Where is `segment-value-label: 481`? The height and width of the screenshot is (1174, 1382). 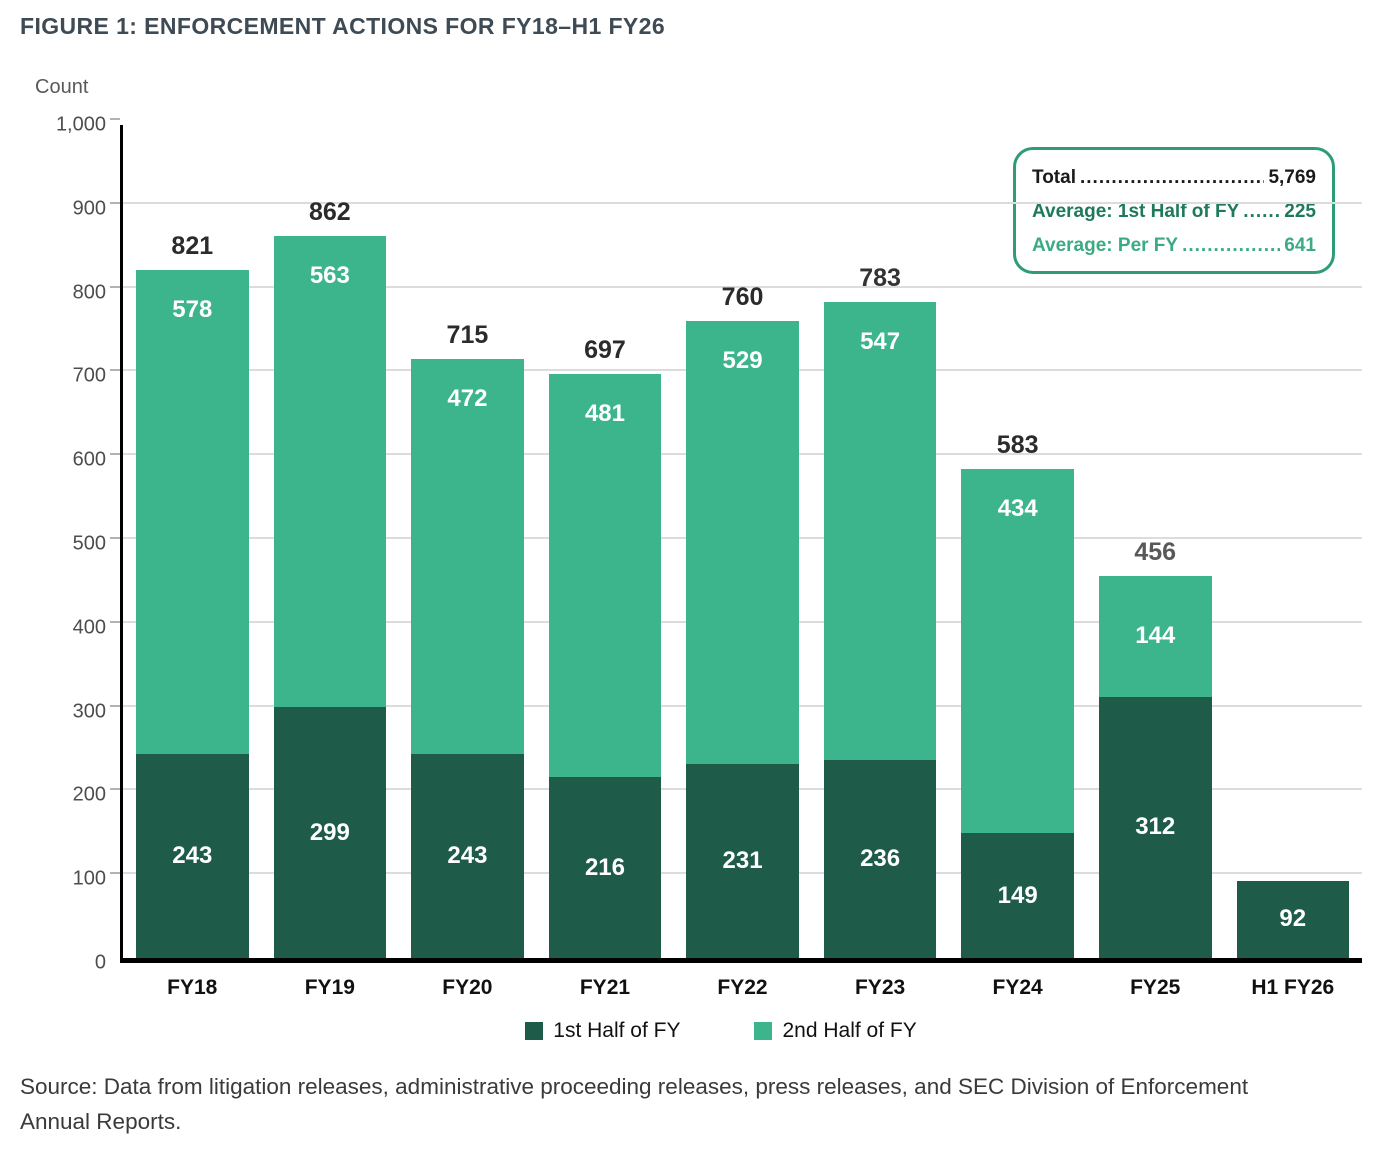
segment-value-label: 481 is located at coordinates (604, 413).